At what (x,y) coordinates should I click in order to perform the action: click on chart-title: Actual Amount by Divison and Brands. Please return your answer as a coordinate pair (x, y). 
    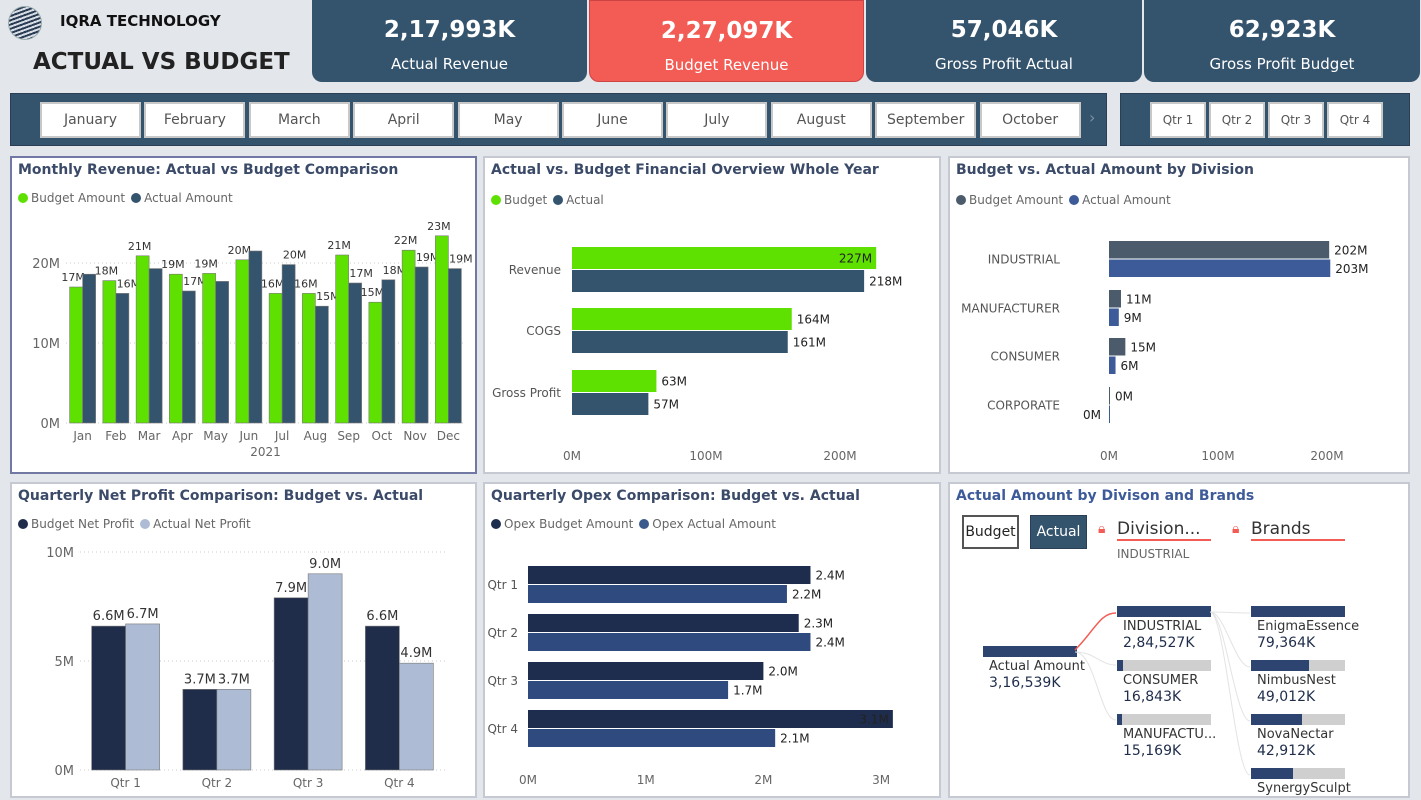
    Looking at the image, I should click on (1105, 496).